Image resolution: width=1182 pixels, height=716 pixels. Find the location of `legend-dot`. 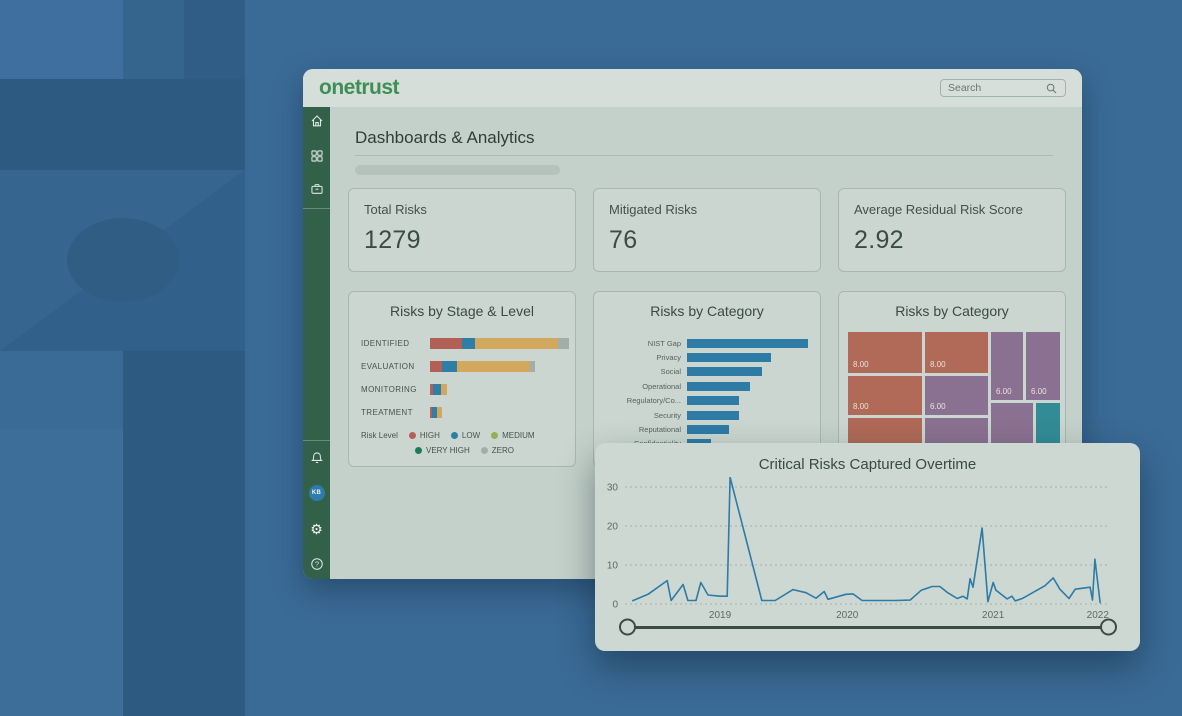

legend-dot is located at coordinates (412, 435).